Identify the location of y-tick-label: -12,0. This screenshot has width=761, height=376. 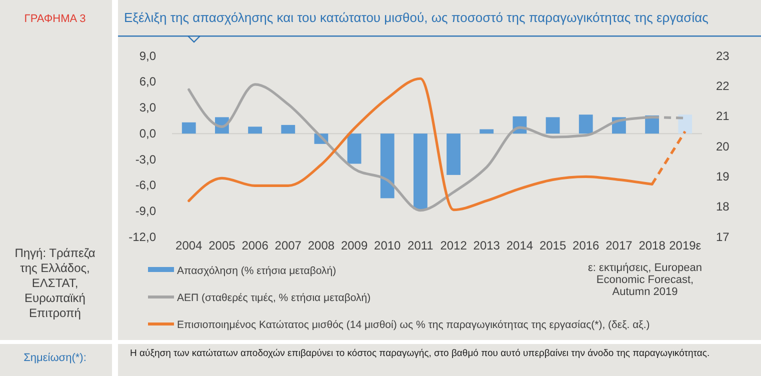
(142, 237).